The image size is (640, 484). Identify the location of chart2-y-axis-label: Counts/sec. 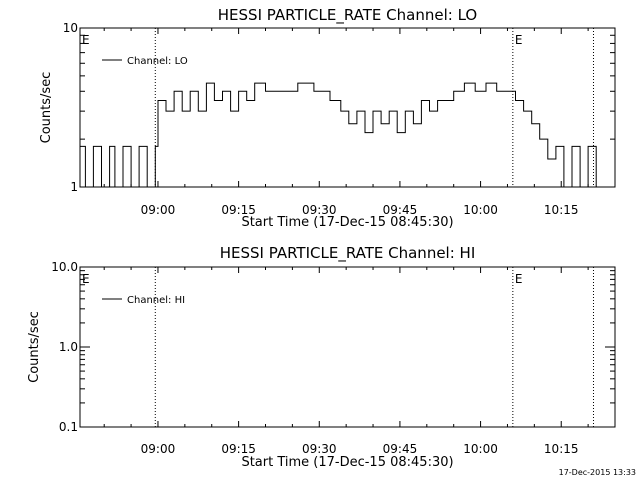
(34, 347).